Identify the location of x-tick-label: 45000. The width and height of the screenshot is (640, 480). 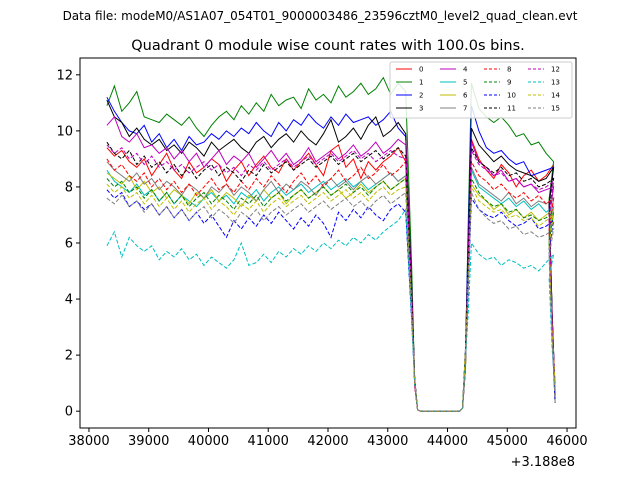
(507, 441).